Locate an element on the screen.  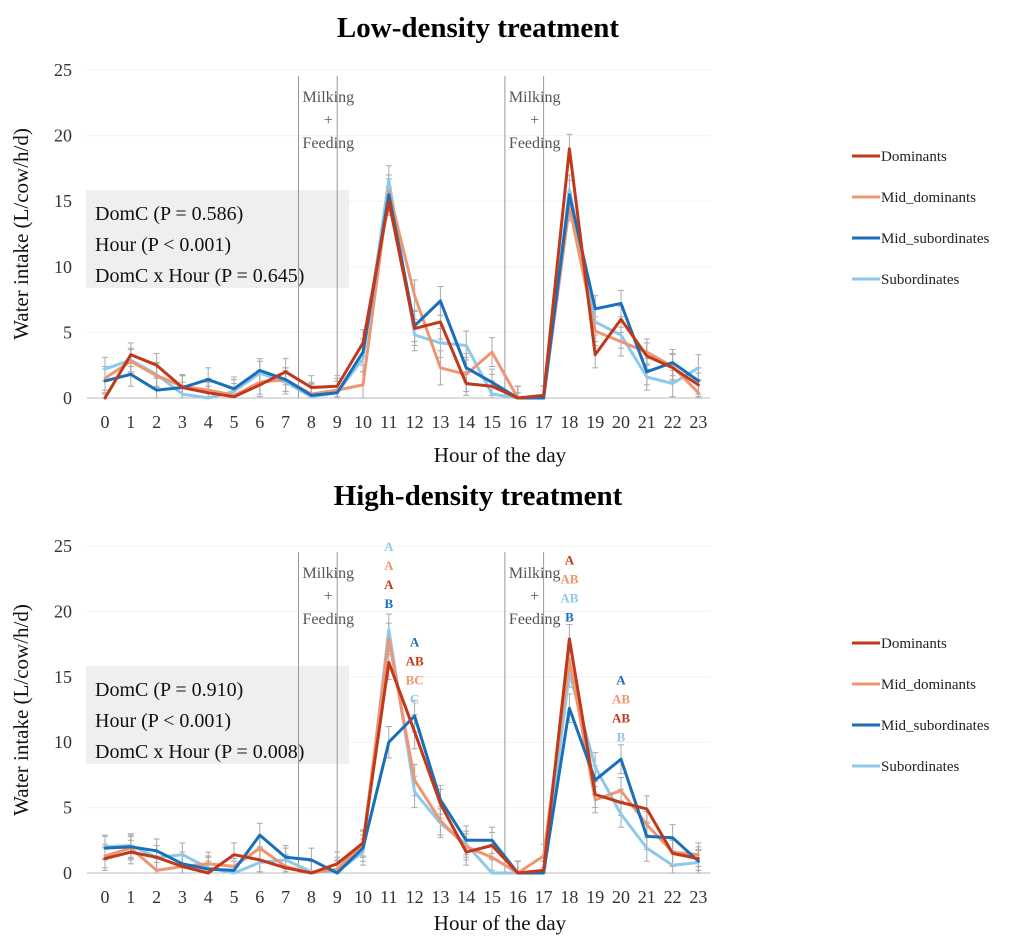
x-tick-label: 3 is located at coordinates (182, 897).